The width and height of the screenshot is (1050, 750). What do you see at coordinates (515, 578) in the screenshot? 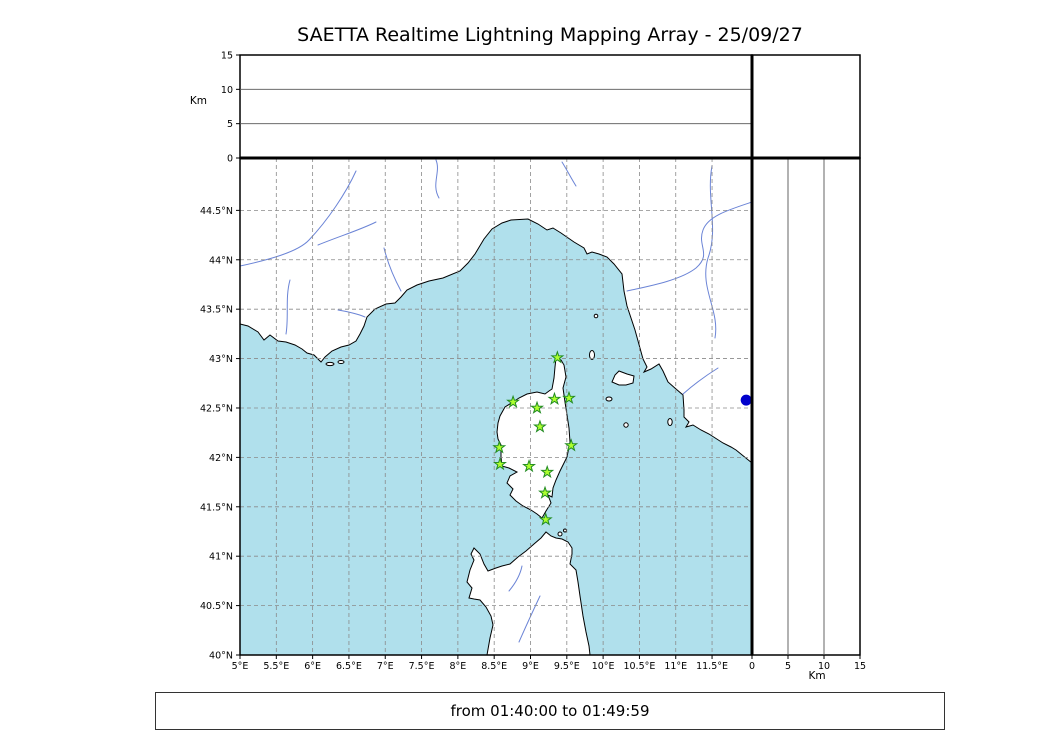
I see `river-coghinas` at bounding box center [515, 578].